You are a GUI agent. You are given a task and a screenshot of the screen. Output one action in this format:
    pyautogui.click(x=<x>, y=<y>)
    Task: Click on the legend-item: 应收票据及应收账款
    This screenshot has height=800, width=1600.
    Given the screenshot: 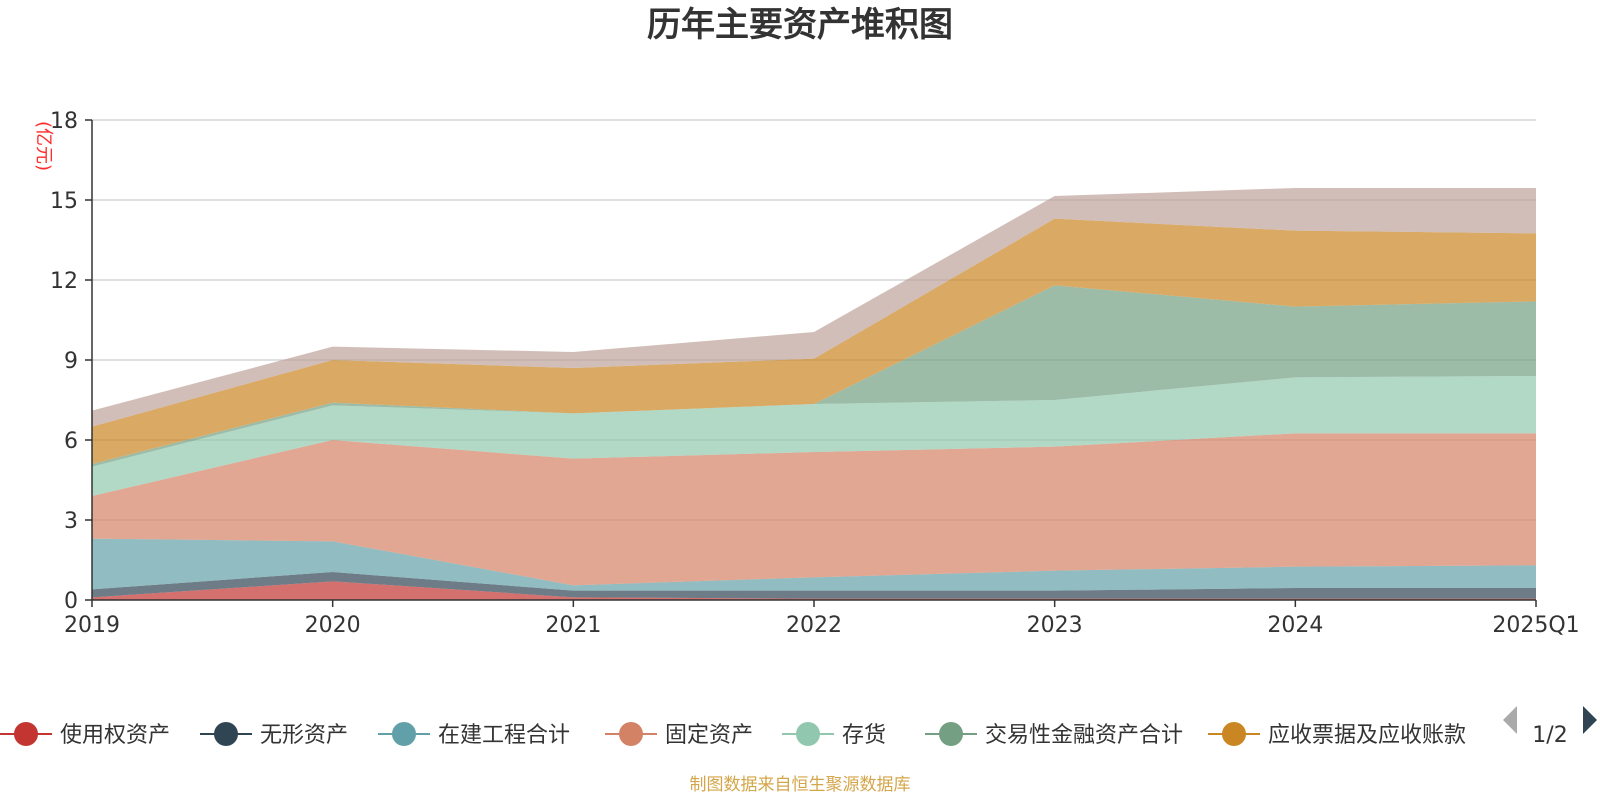 What is the action you would take?
    pyautogui.click(x=1337, y=735)
    